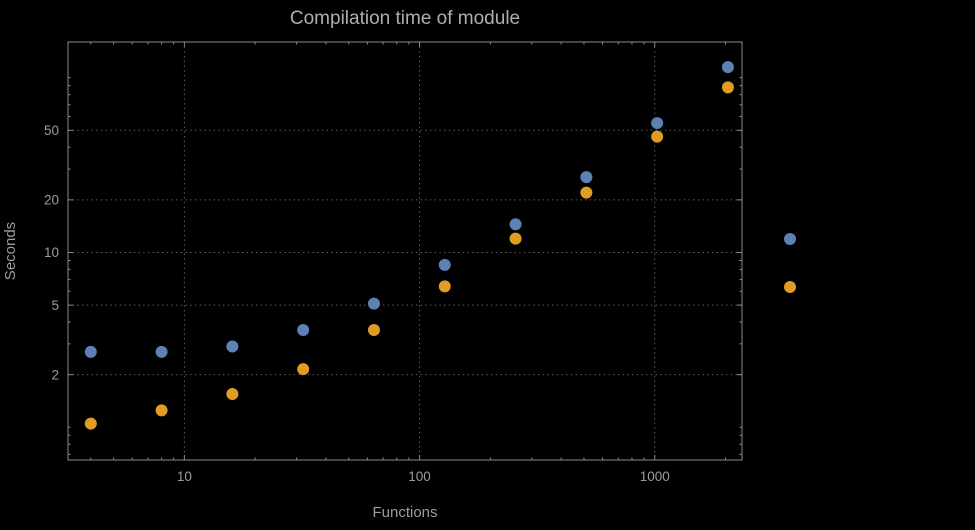  What do you see at coordinates (10, 251) in the screenshot?
I see `y-axis-label: Seconds` at bounding box center [10, 251].